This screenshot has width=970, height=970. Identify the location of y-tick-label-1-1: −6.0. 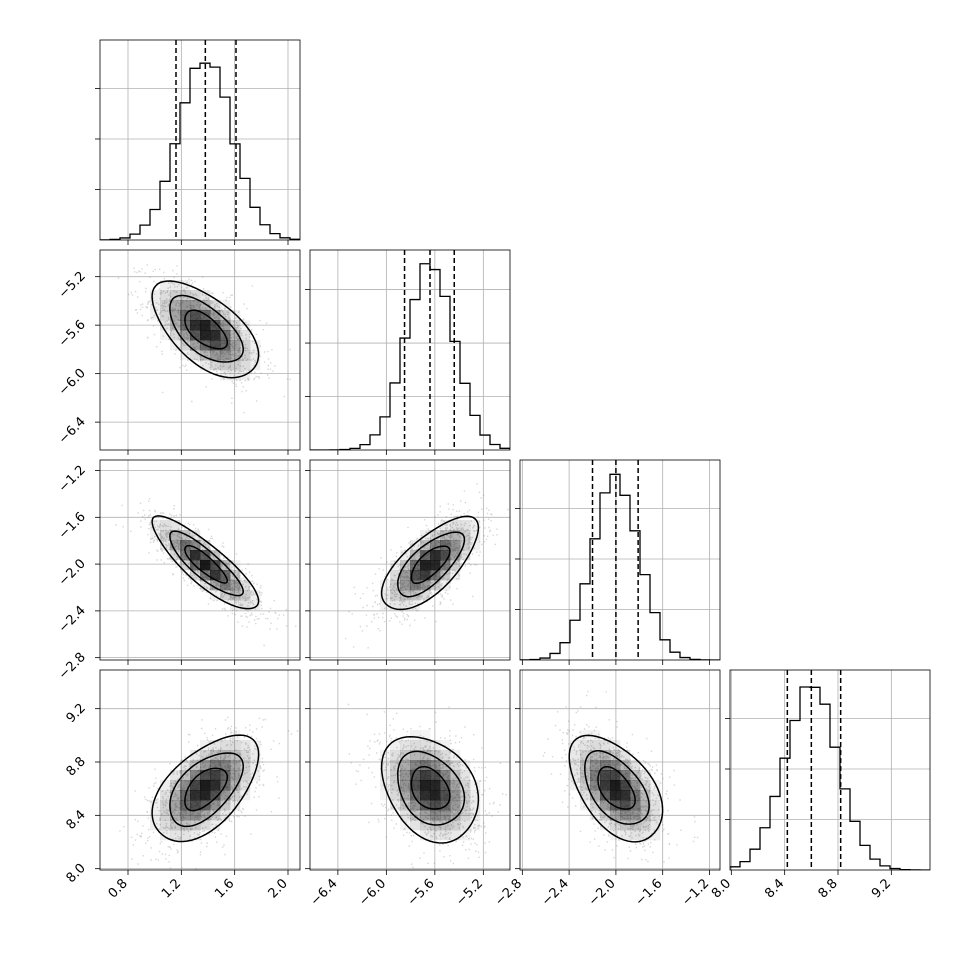
(72, 382).